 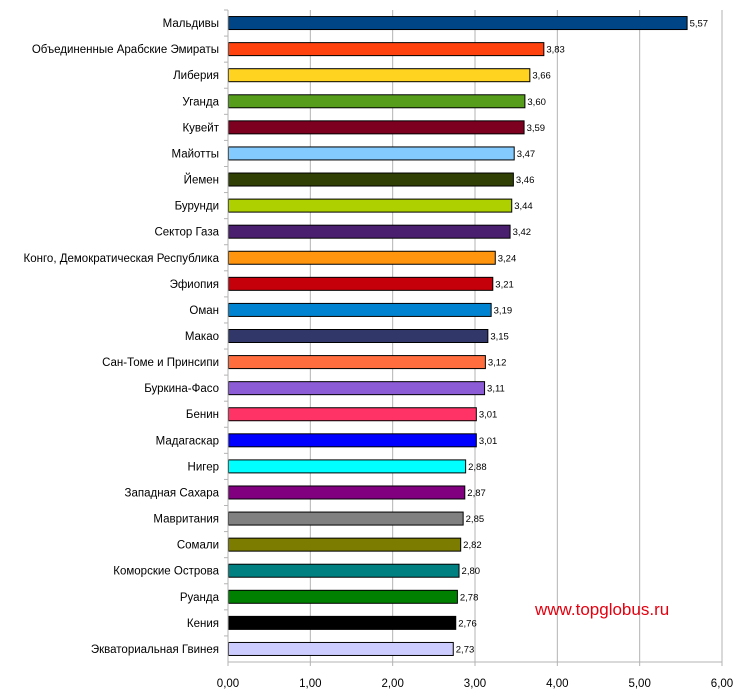 What do you see at coordinates (197, 207) in the screenshot?
I see `category-label: Бурунди` at bounding box center [197, 207].